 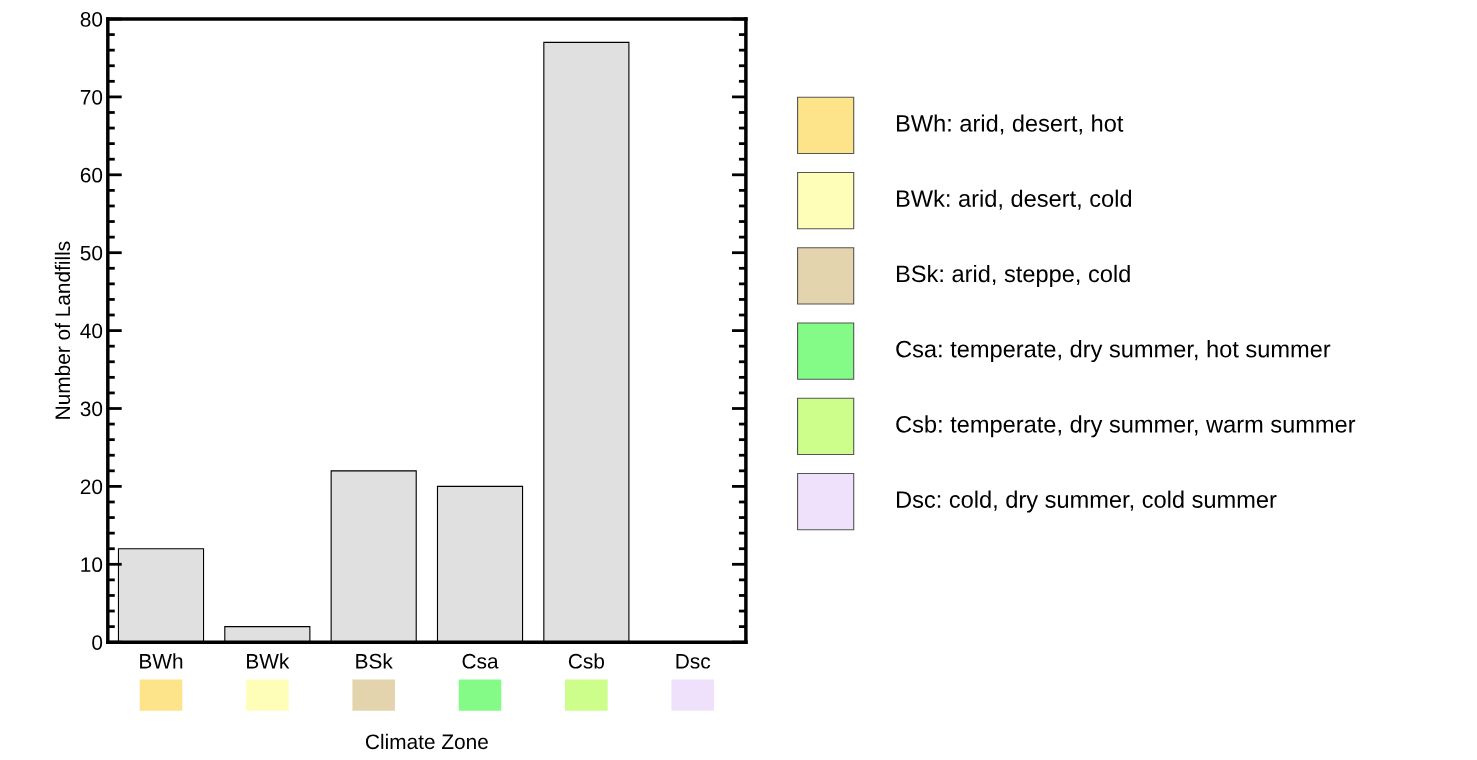 I want to click on x-tick-label: BSk, so click(x=374, y=661).